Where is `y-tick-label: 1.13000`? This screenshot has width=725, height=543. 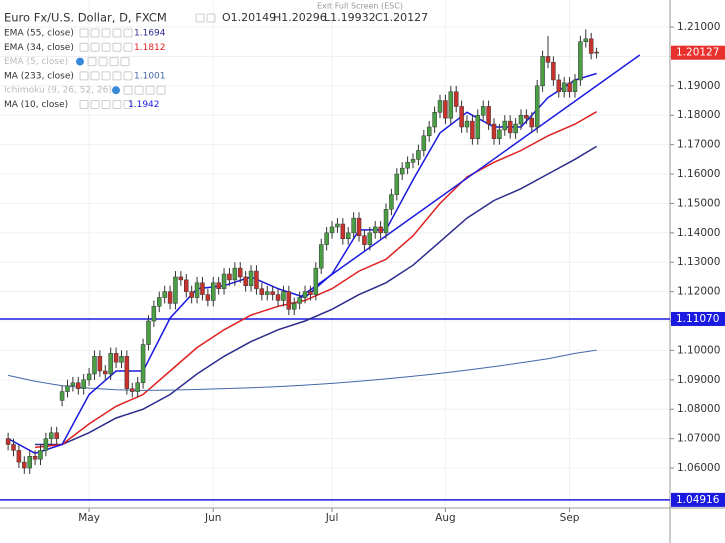 y-tick-label: 1.13000 is located at coordinates (698, 262).